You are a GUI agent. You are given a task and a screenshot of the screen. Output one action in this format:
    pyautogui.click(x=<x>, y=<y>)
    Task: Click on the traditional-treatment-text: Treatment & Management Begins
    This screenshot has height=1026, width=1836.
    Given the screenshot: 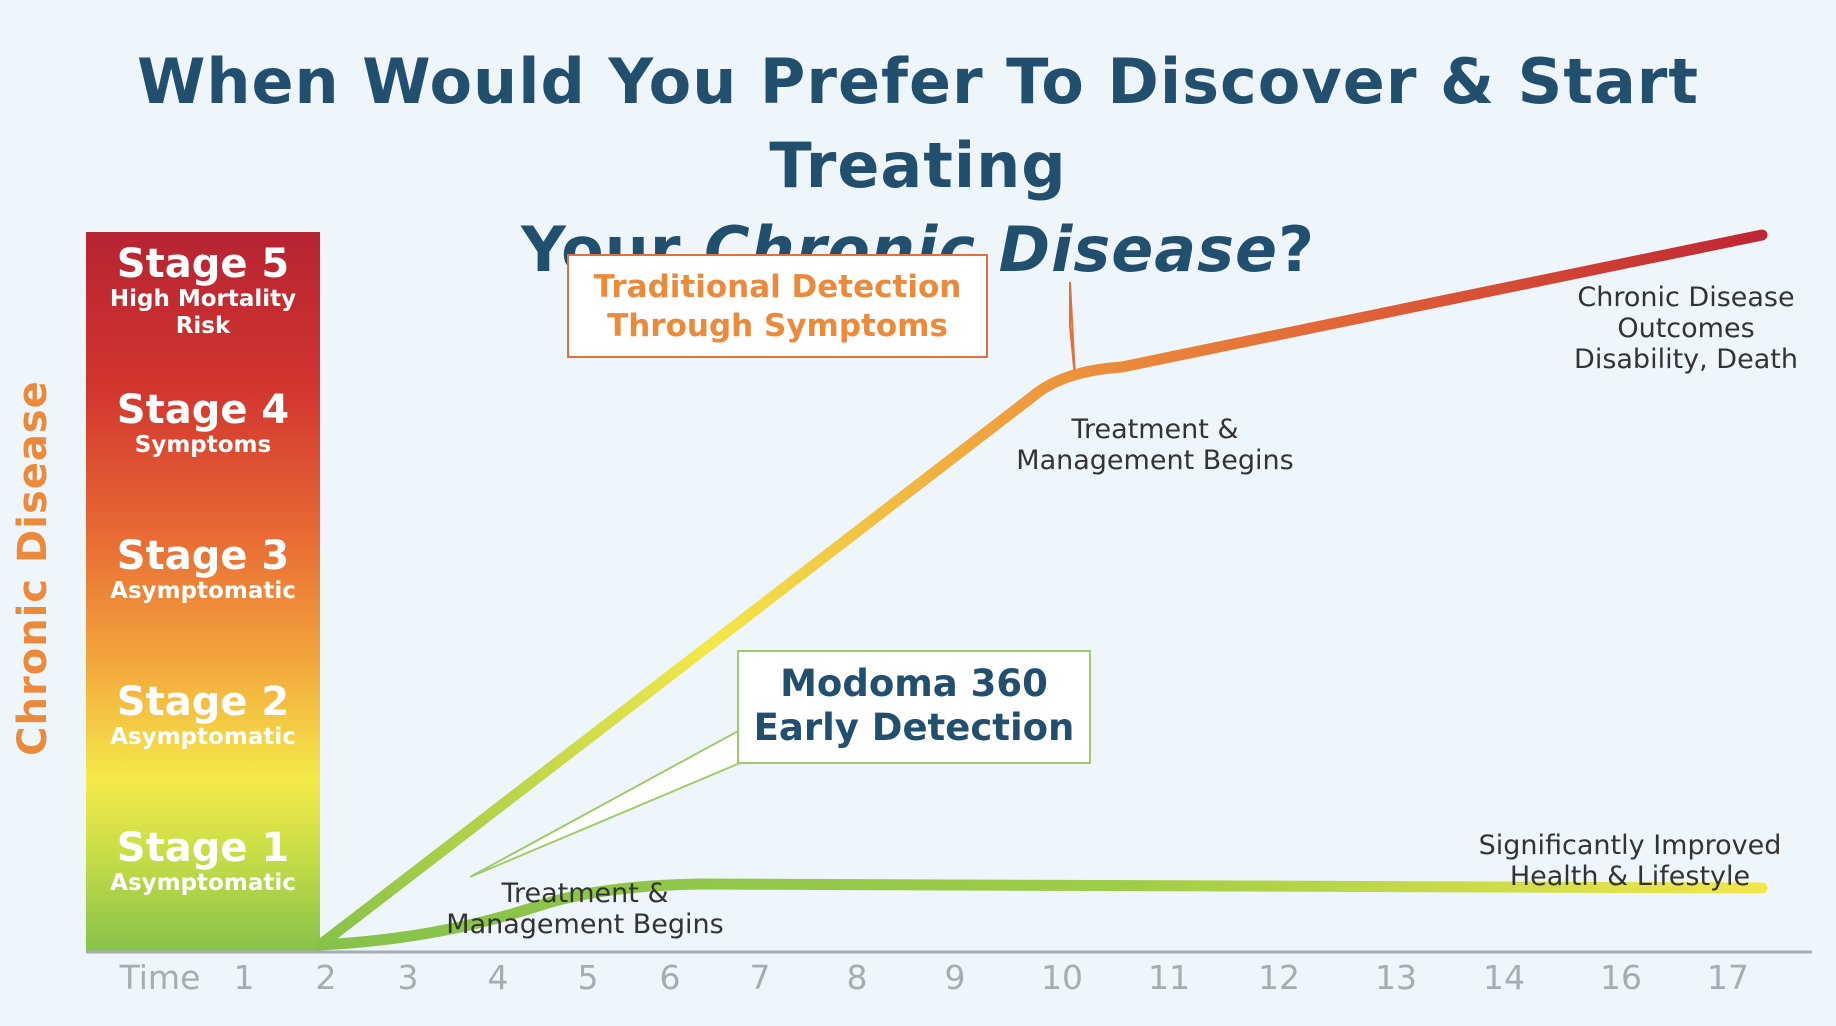 What is the action you would take?
    pyautogui.click(x=1155, y=445)
    